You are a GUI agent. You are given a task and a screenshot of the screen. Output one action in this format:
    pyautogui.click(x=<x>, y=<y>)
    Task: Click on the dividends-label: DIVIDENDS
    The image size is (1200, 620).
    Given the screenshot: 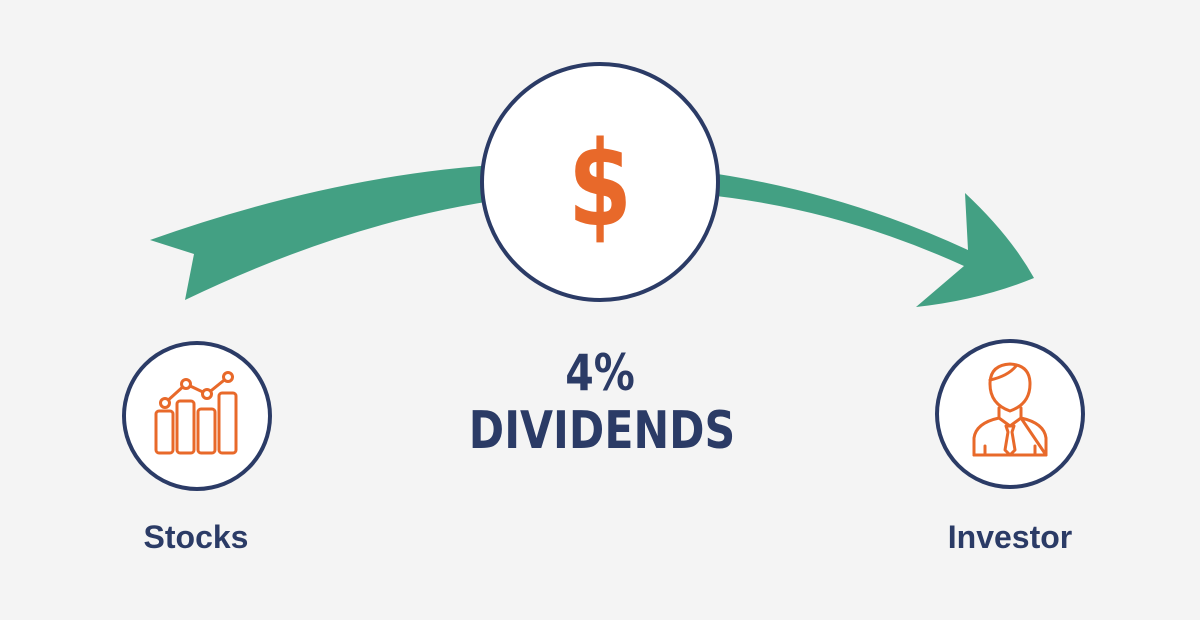 What is the action you would take?
    pyautogui.click(x=602, y=431)
    